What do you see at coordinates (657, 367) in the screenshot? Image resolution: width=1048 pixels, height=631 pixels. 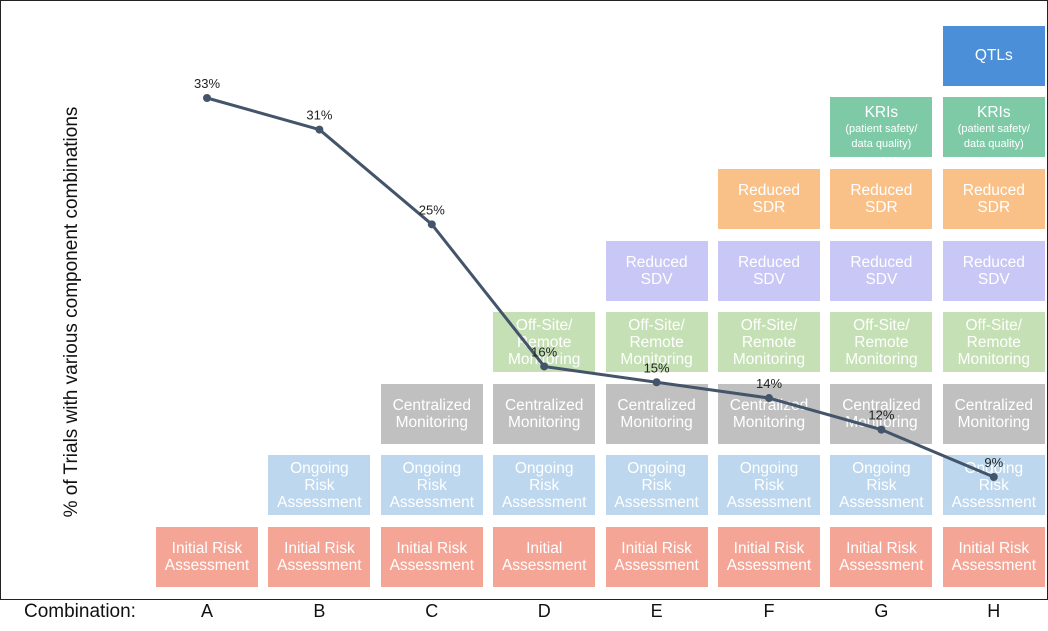 I see `trend-value-label: 15%` at bounding box center [657, 367].